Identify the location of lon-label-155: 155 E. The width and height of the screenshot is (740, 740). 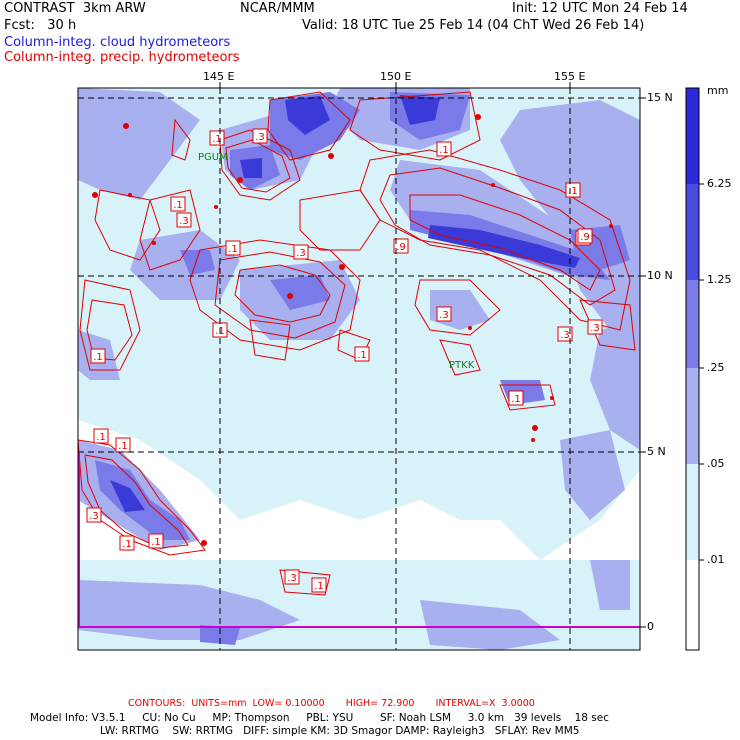
(570, 76).